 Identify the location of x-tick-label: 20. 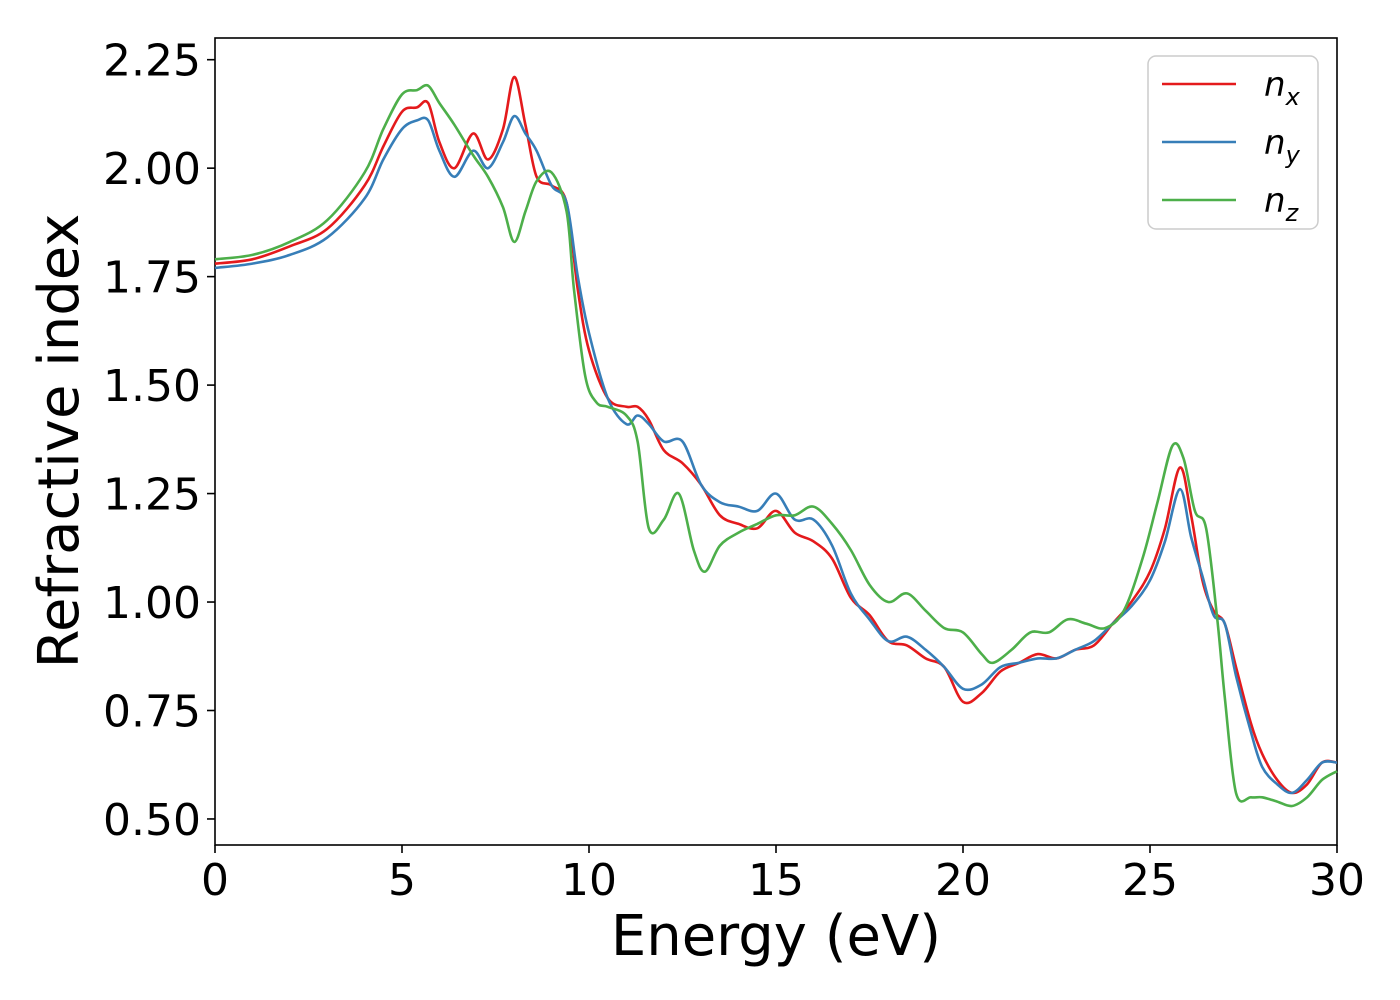
(963, 880).